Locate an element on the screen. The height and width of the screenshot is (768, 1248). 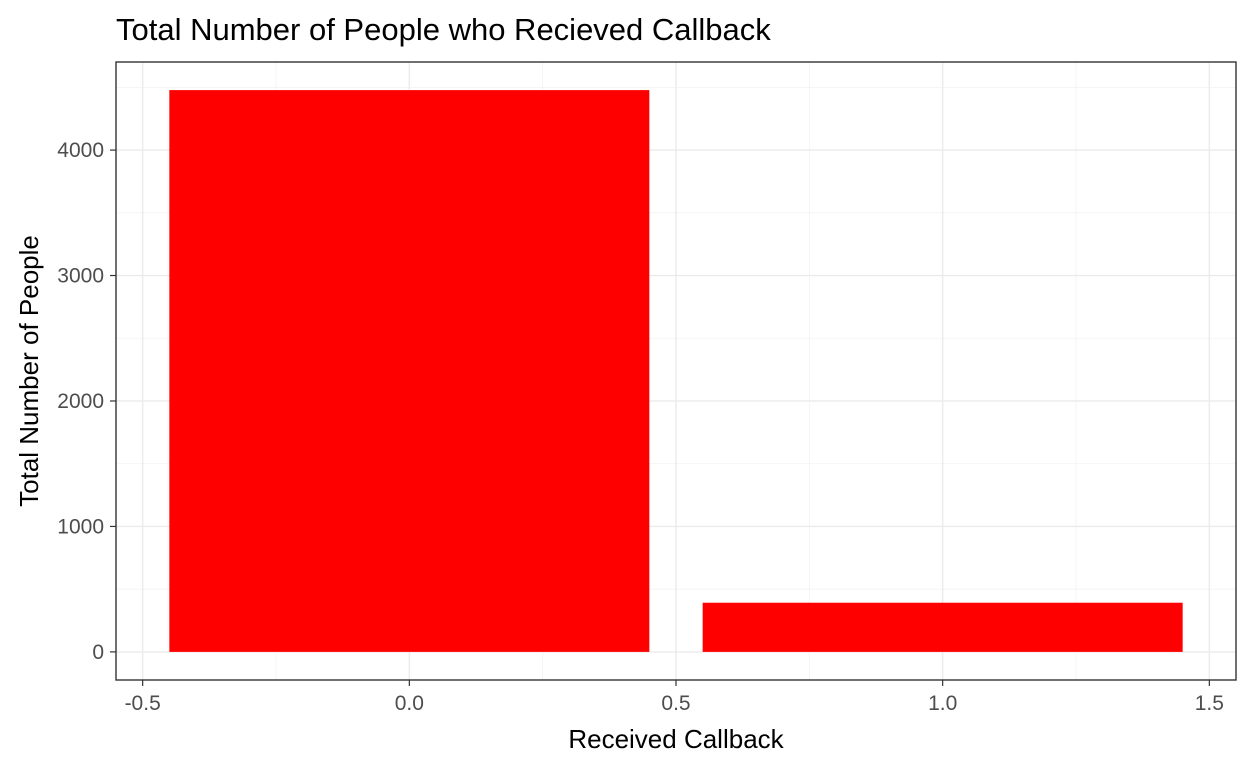
x-tick-label: 0.0 is located at coordinates (409, 703).